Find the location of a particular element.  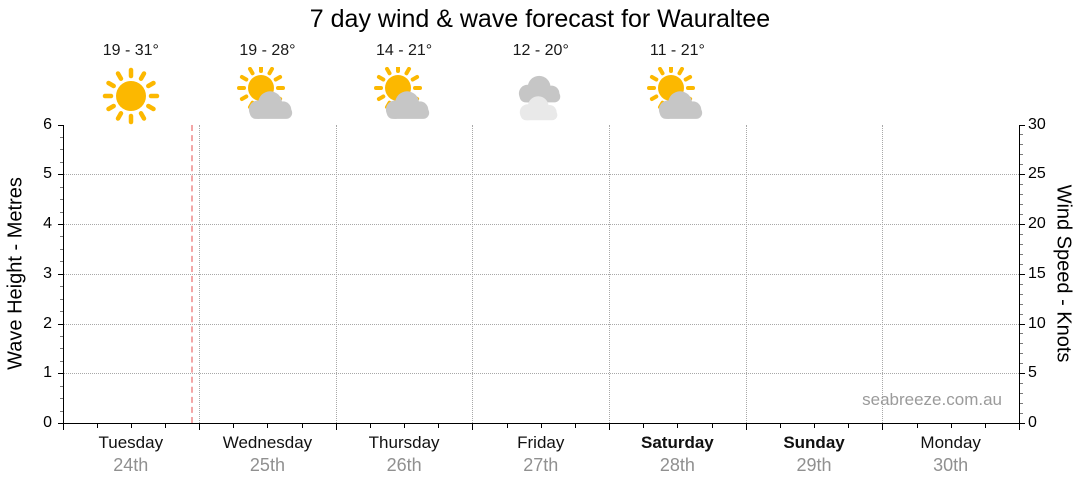

left-axis-line is located at coordinates (63, 273).